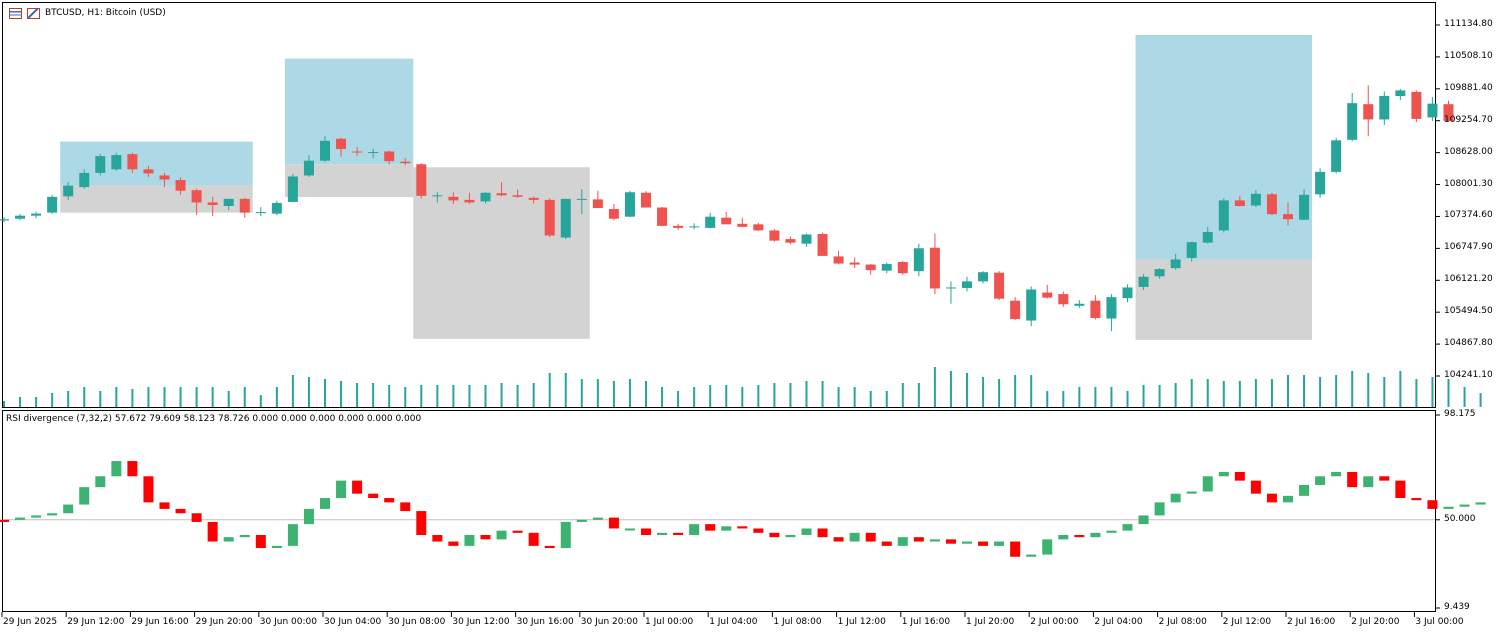 This screenshot has width=1501, height=634. I want to click on time-axis-label: 2 Jul 20:00, so click(1375, 622).